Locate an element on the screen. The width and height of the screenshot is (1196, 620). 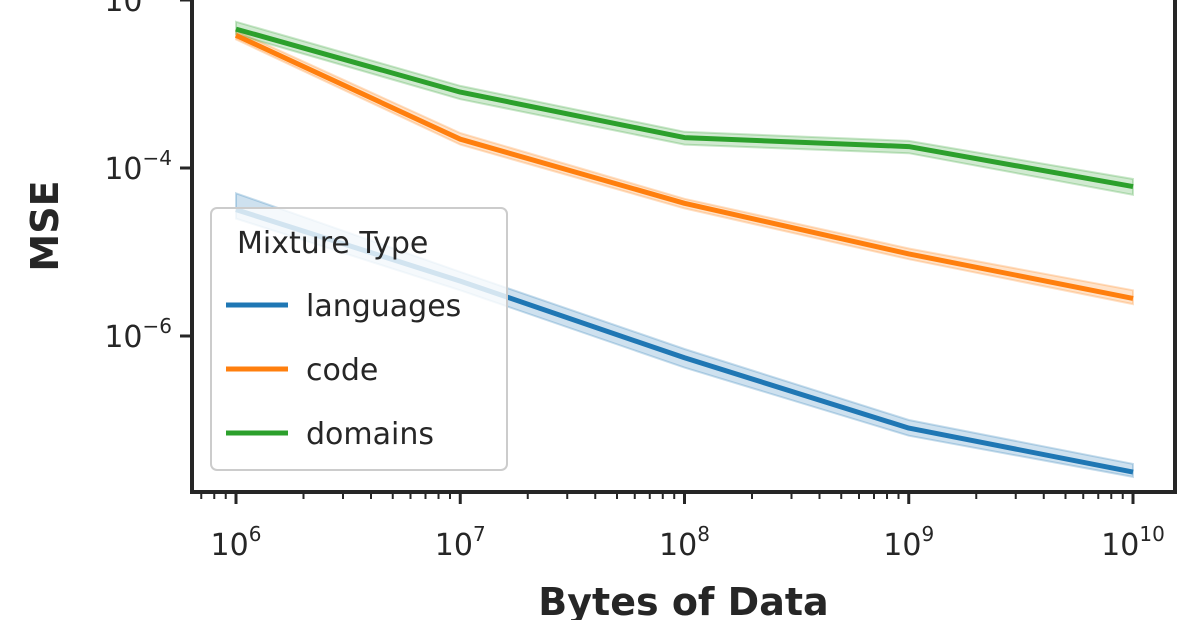
legend: Mixture Type languages code domains is located at coordinates (359, 339).